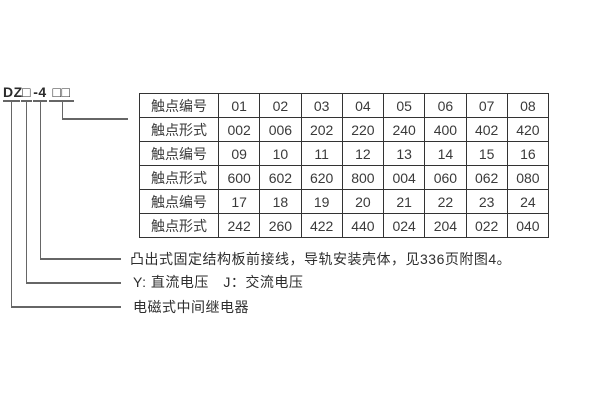  Describe the element at coordinates (321, 259) in the screenshot. I see `legend-structure-text: 凸出式固定结构板前接线，导轨安装壳体，见336页附图4。` at that location.